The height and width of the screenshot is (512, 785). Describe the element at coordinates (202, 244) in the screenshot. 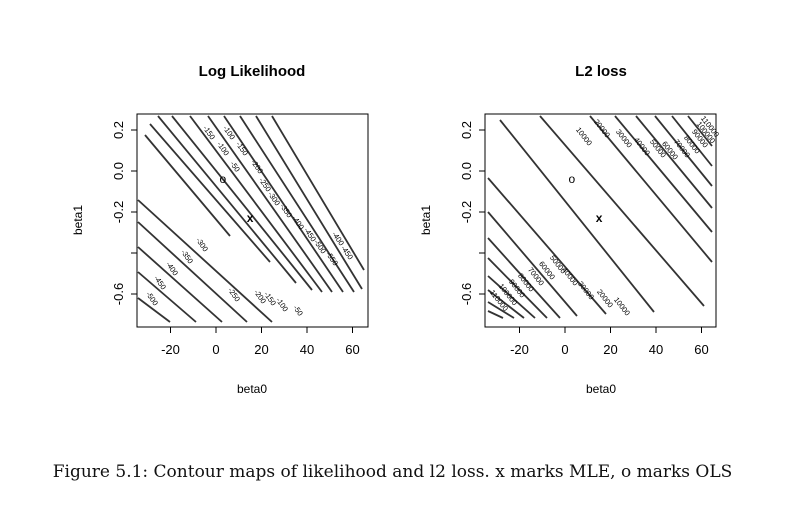

I see `contour-label: -300` at that location.